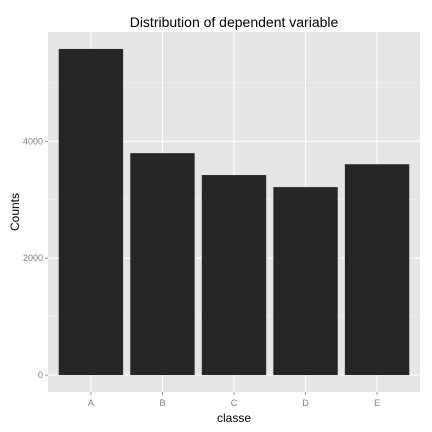 The width and height of the screenshot is (432, 432). What do you see at coordinates (234, 275) in the screenshot?
I see `bar-c` at bounding box center [234, 275].